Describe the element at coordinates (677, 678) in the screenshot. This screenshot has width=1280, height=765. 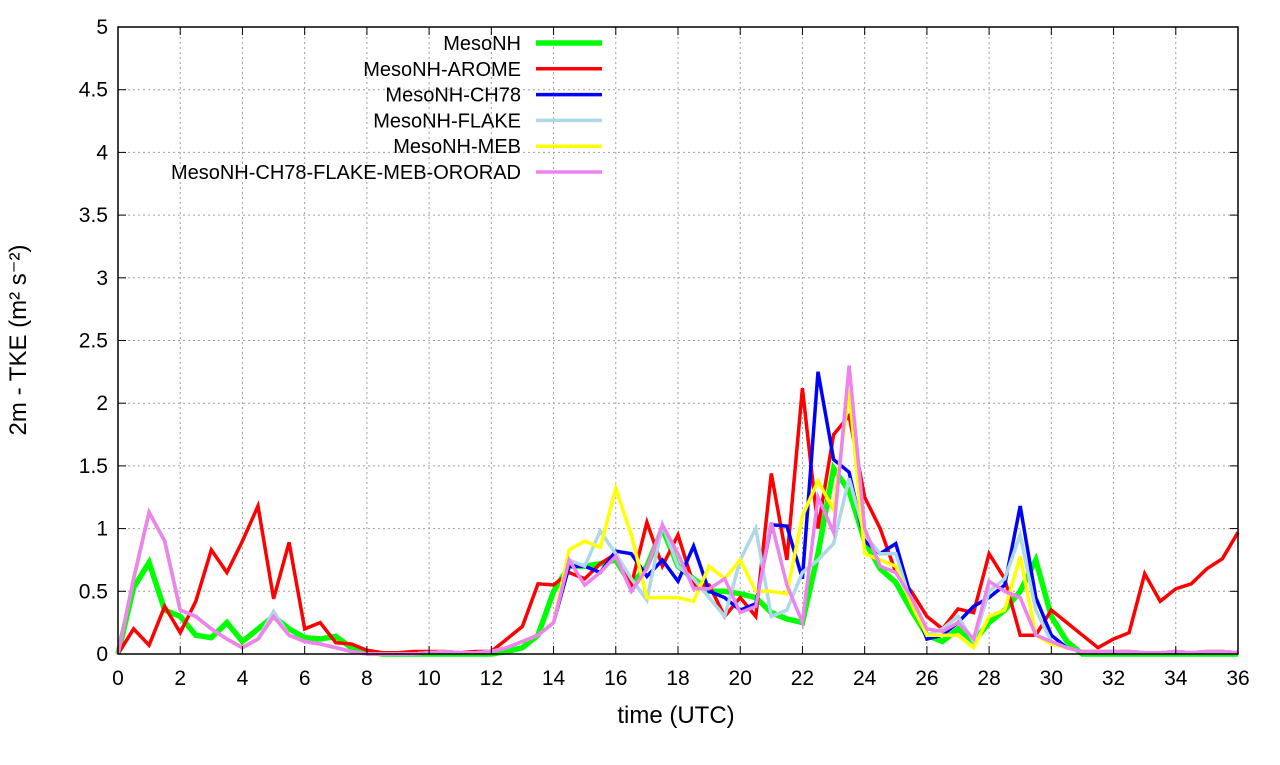
I see `x-tick-label: 18` at that location.